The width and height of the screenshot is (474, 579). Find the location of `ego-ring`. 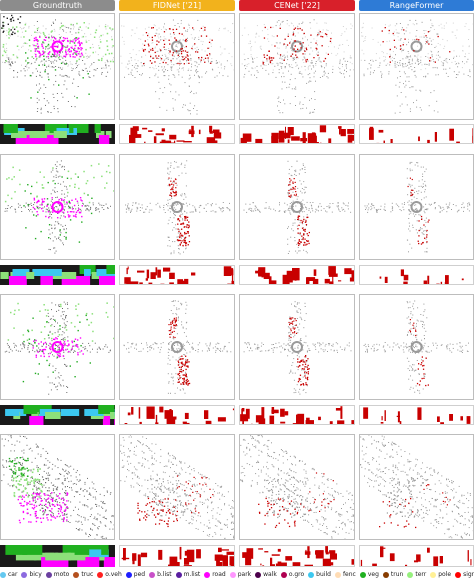

ego-ring is located at coordinates (416, 46).